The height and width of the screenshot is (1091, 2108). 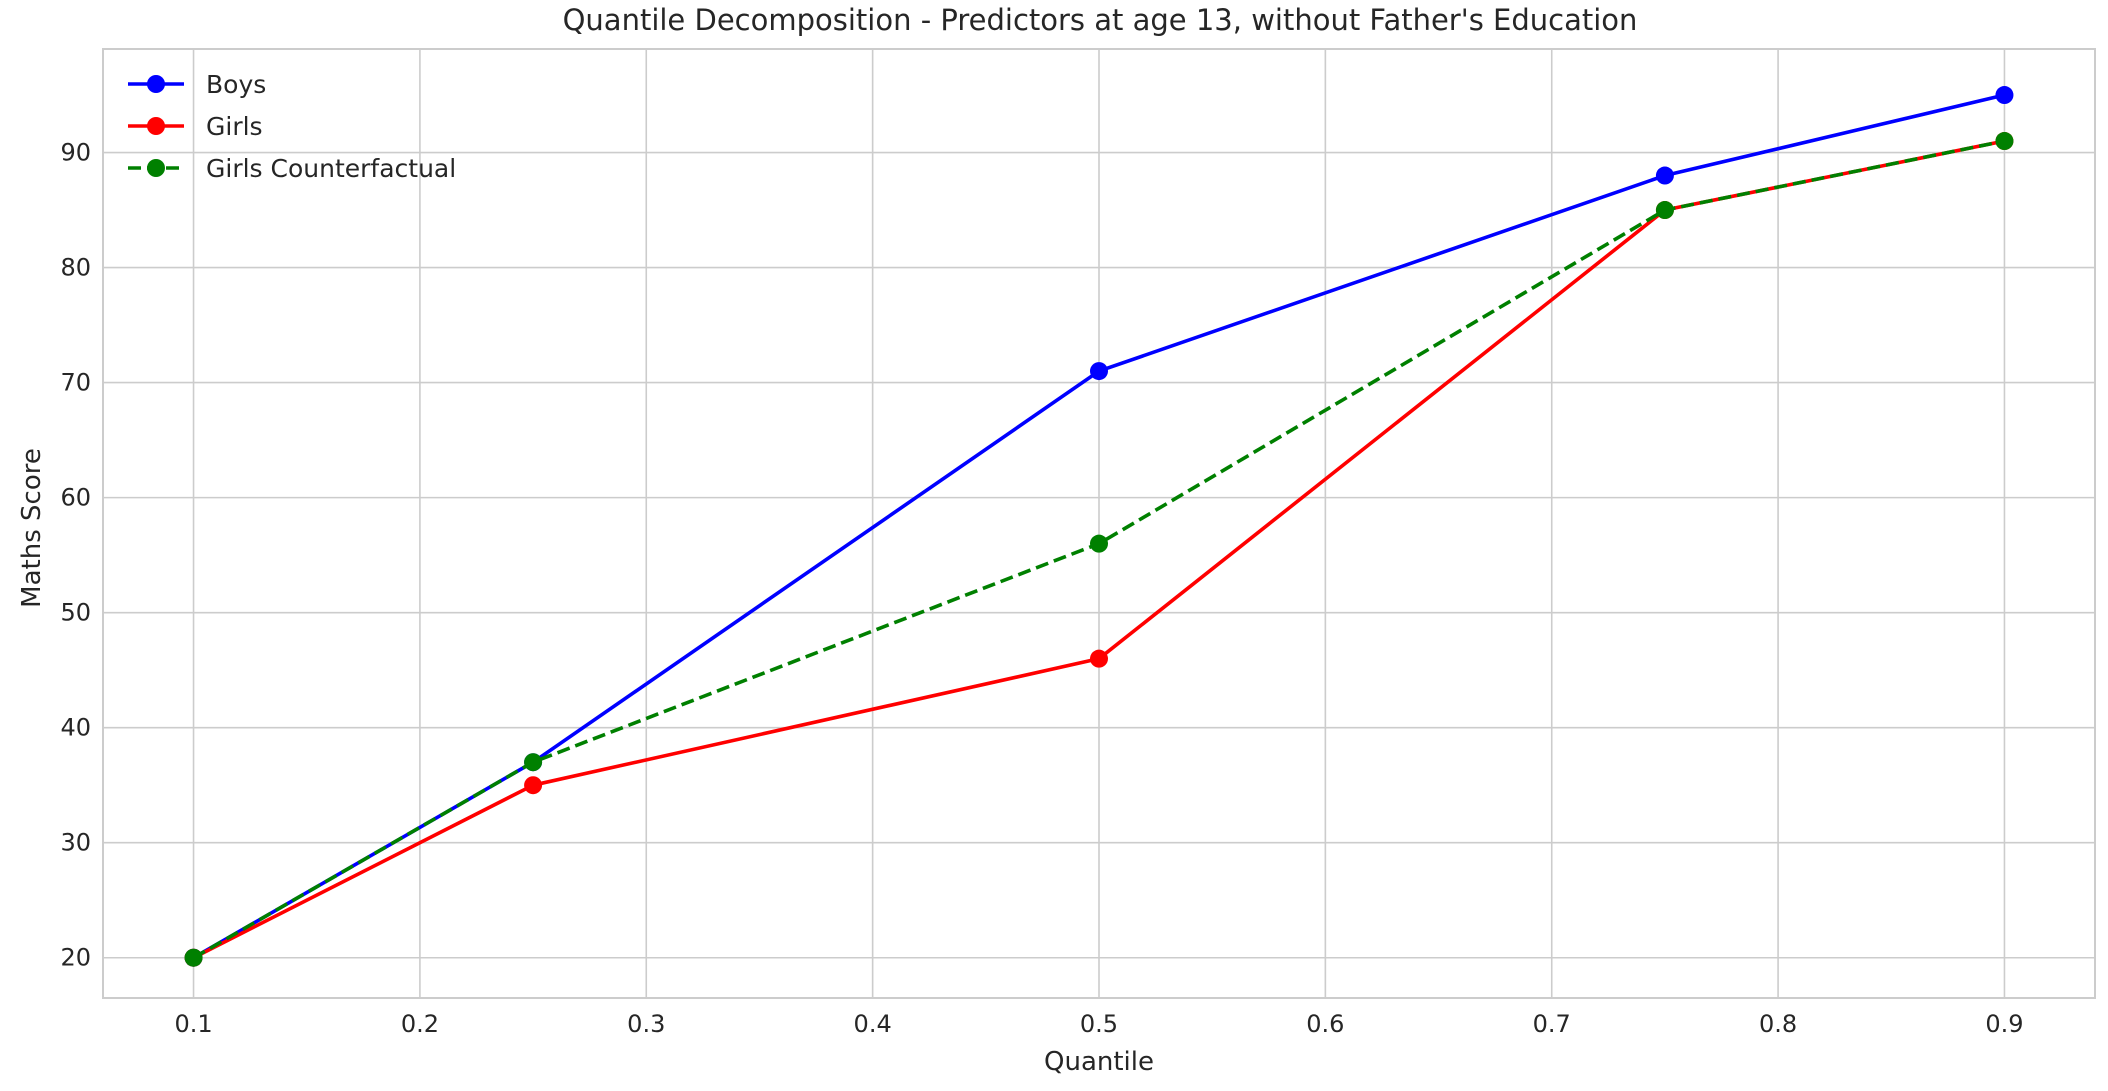 I want to click on legend-label: Girls Counterfactual, so click(x=331, y=168).